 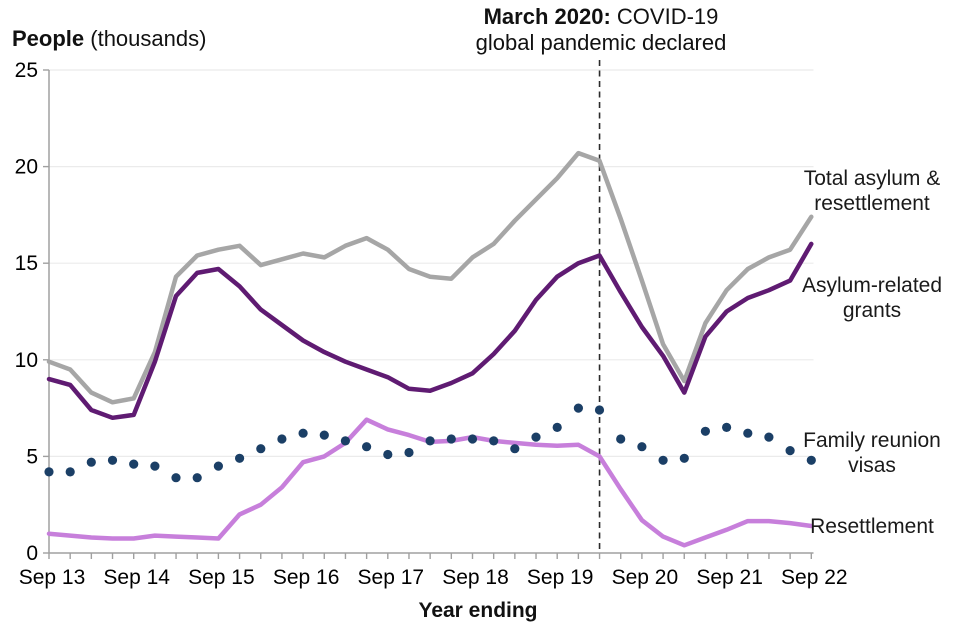 I want to click on series-label-family-line1: Family reunion, so click(x=872, y=440).